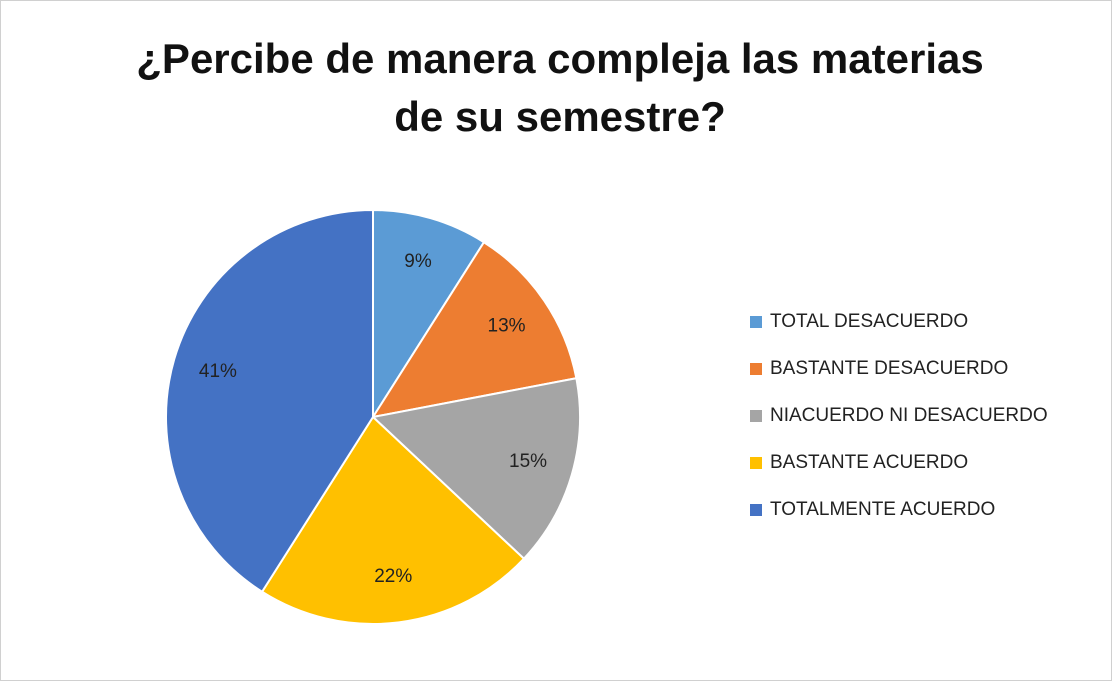 Image resolution: width=1112 pixels, height=681 pixels. I want to click on data-label: 13%, so click(507, 325).